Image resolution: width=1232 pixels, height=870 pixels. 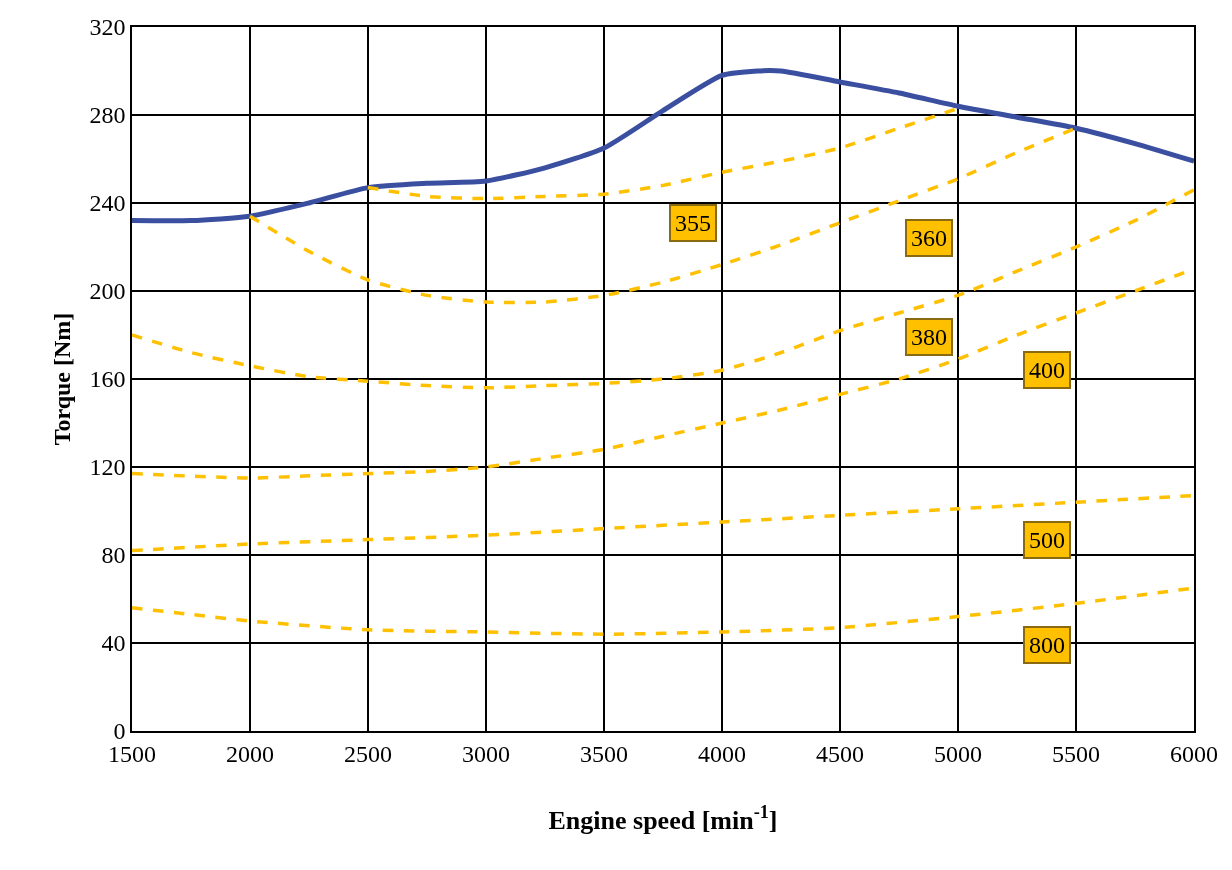 I want to click on x-tick-label: 4000, so click(x=722, y=753).